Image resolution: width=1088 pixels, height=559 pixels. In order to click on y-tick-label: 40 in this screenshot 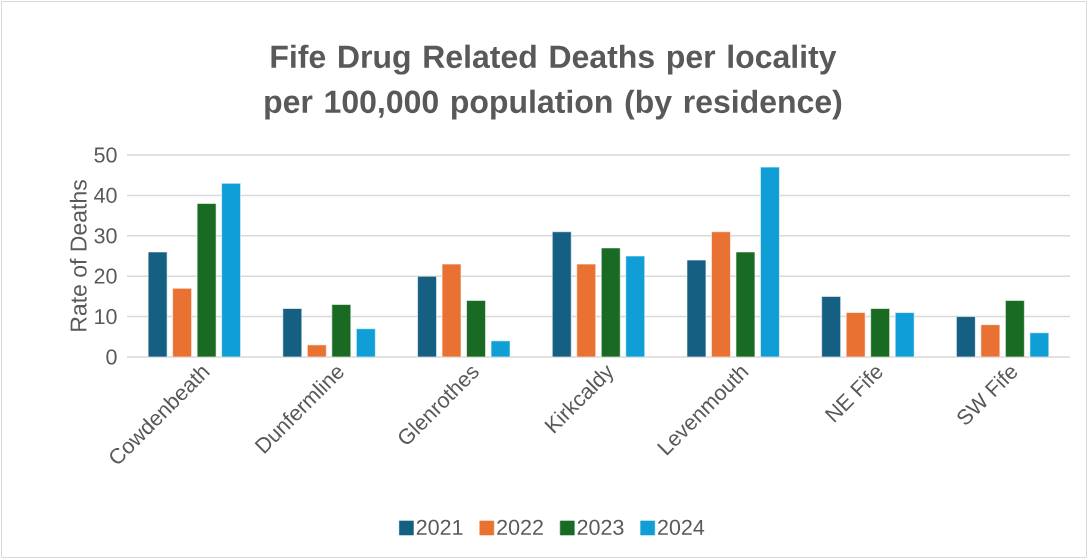, I will do `click(105, 195)`.